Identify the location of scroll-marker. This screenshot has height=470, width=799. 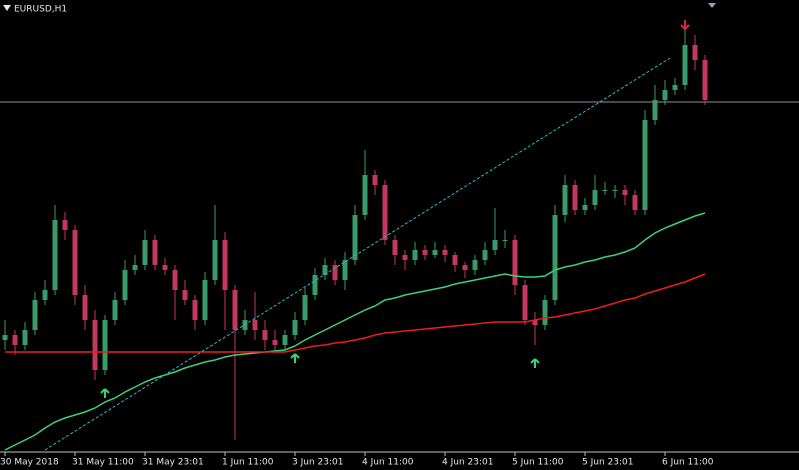
(712, 5).